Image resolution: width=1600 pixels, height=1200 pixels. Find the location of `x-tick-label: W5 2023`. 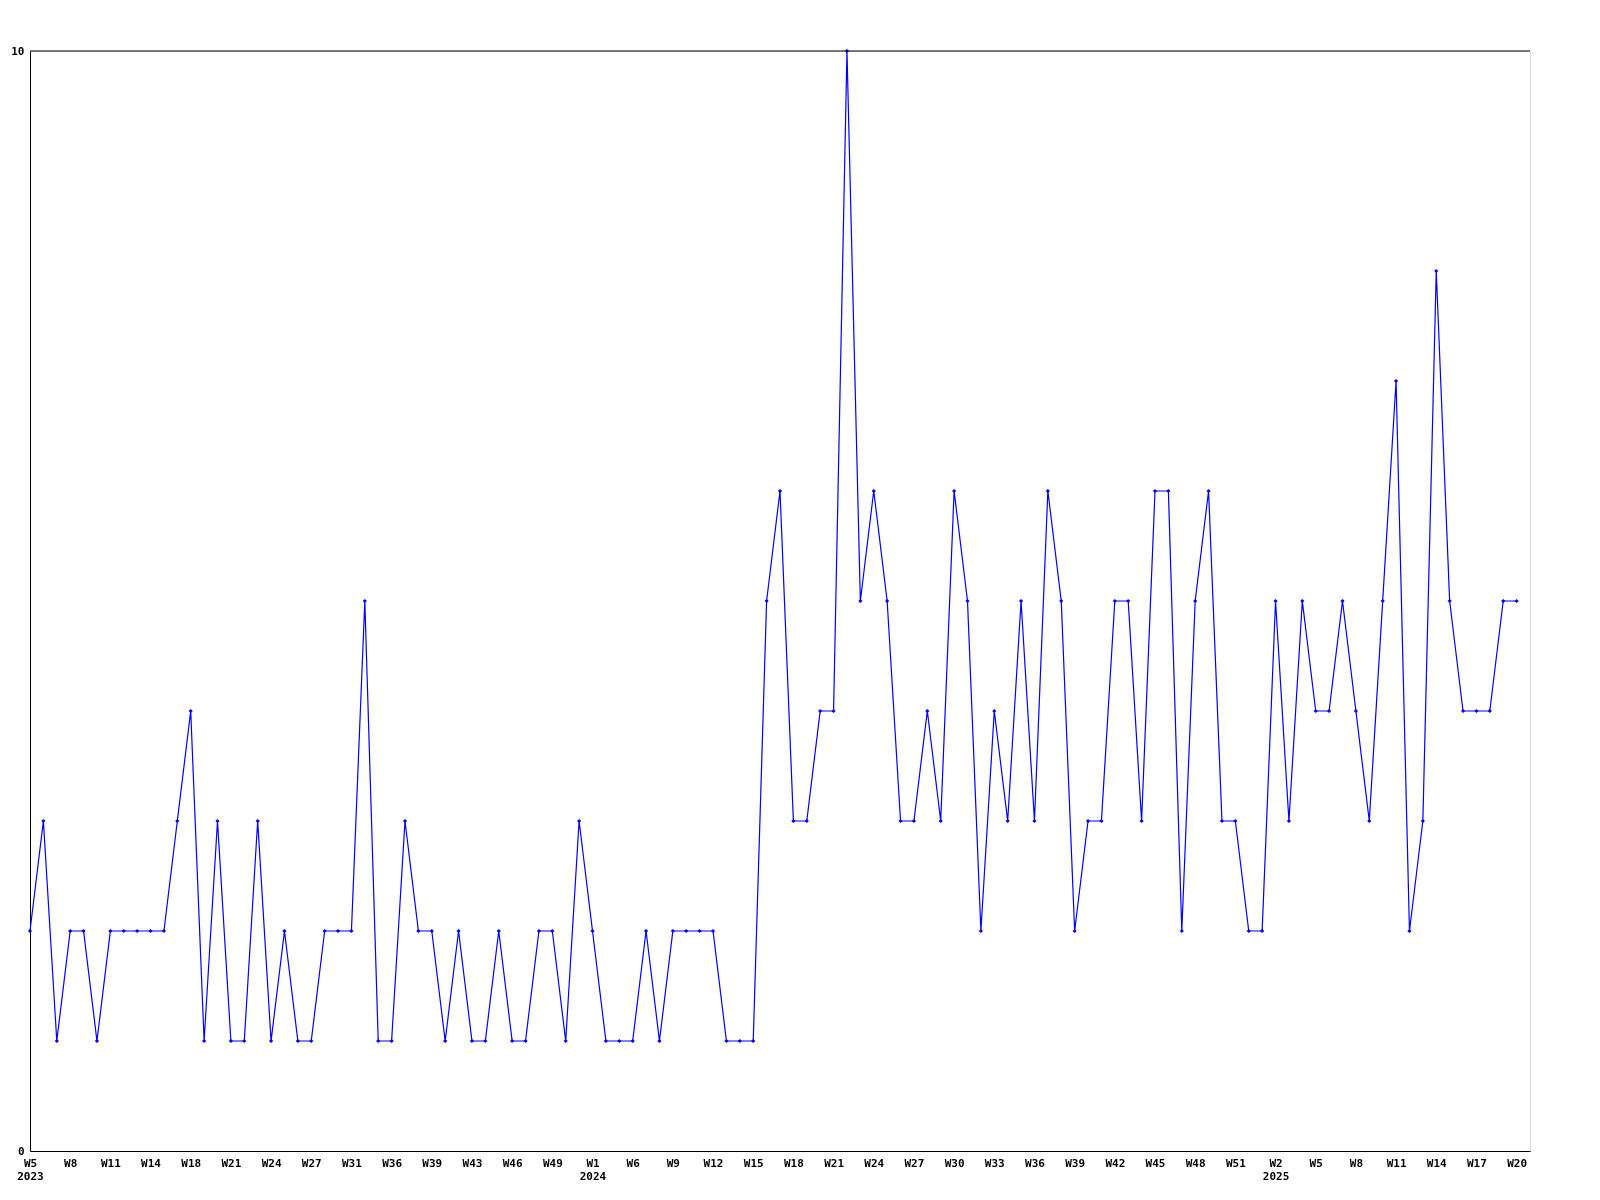

x-tick-label: W5 2023 is located at coordinates (30, 1169).